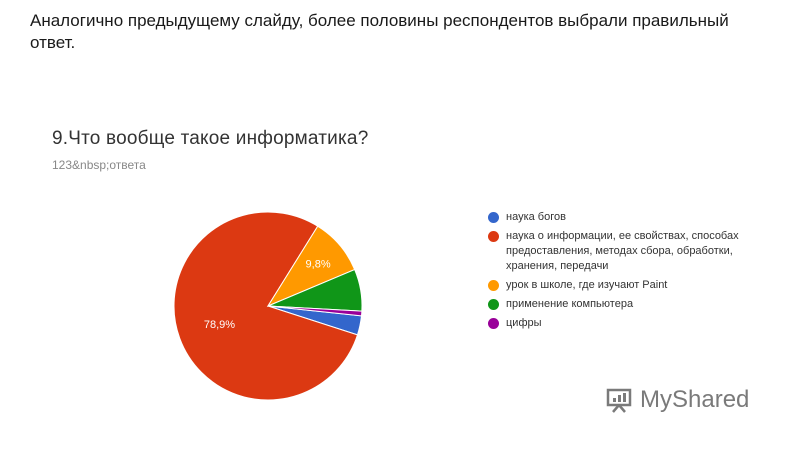 This screenshot has height=450, width=800. I want to click on legend-label: урок в школе, где изучают Paint, so click(587, 285).